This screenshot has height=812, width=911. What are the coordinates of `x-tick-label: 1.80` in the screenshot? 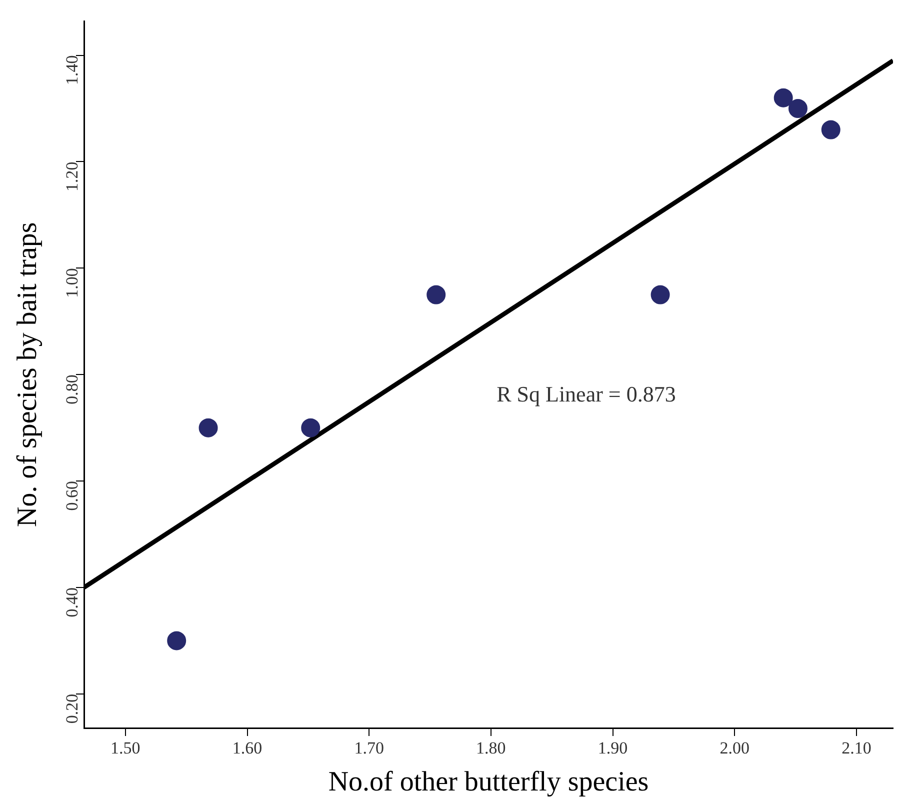 It's located at (491, 748).